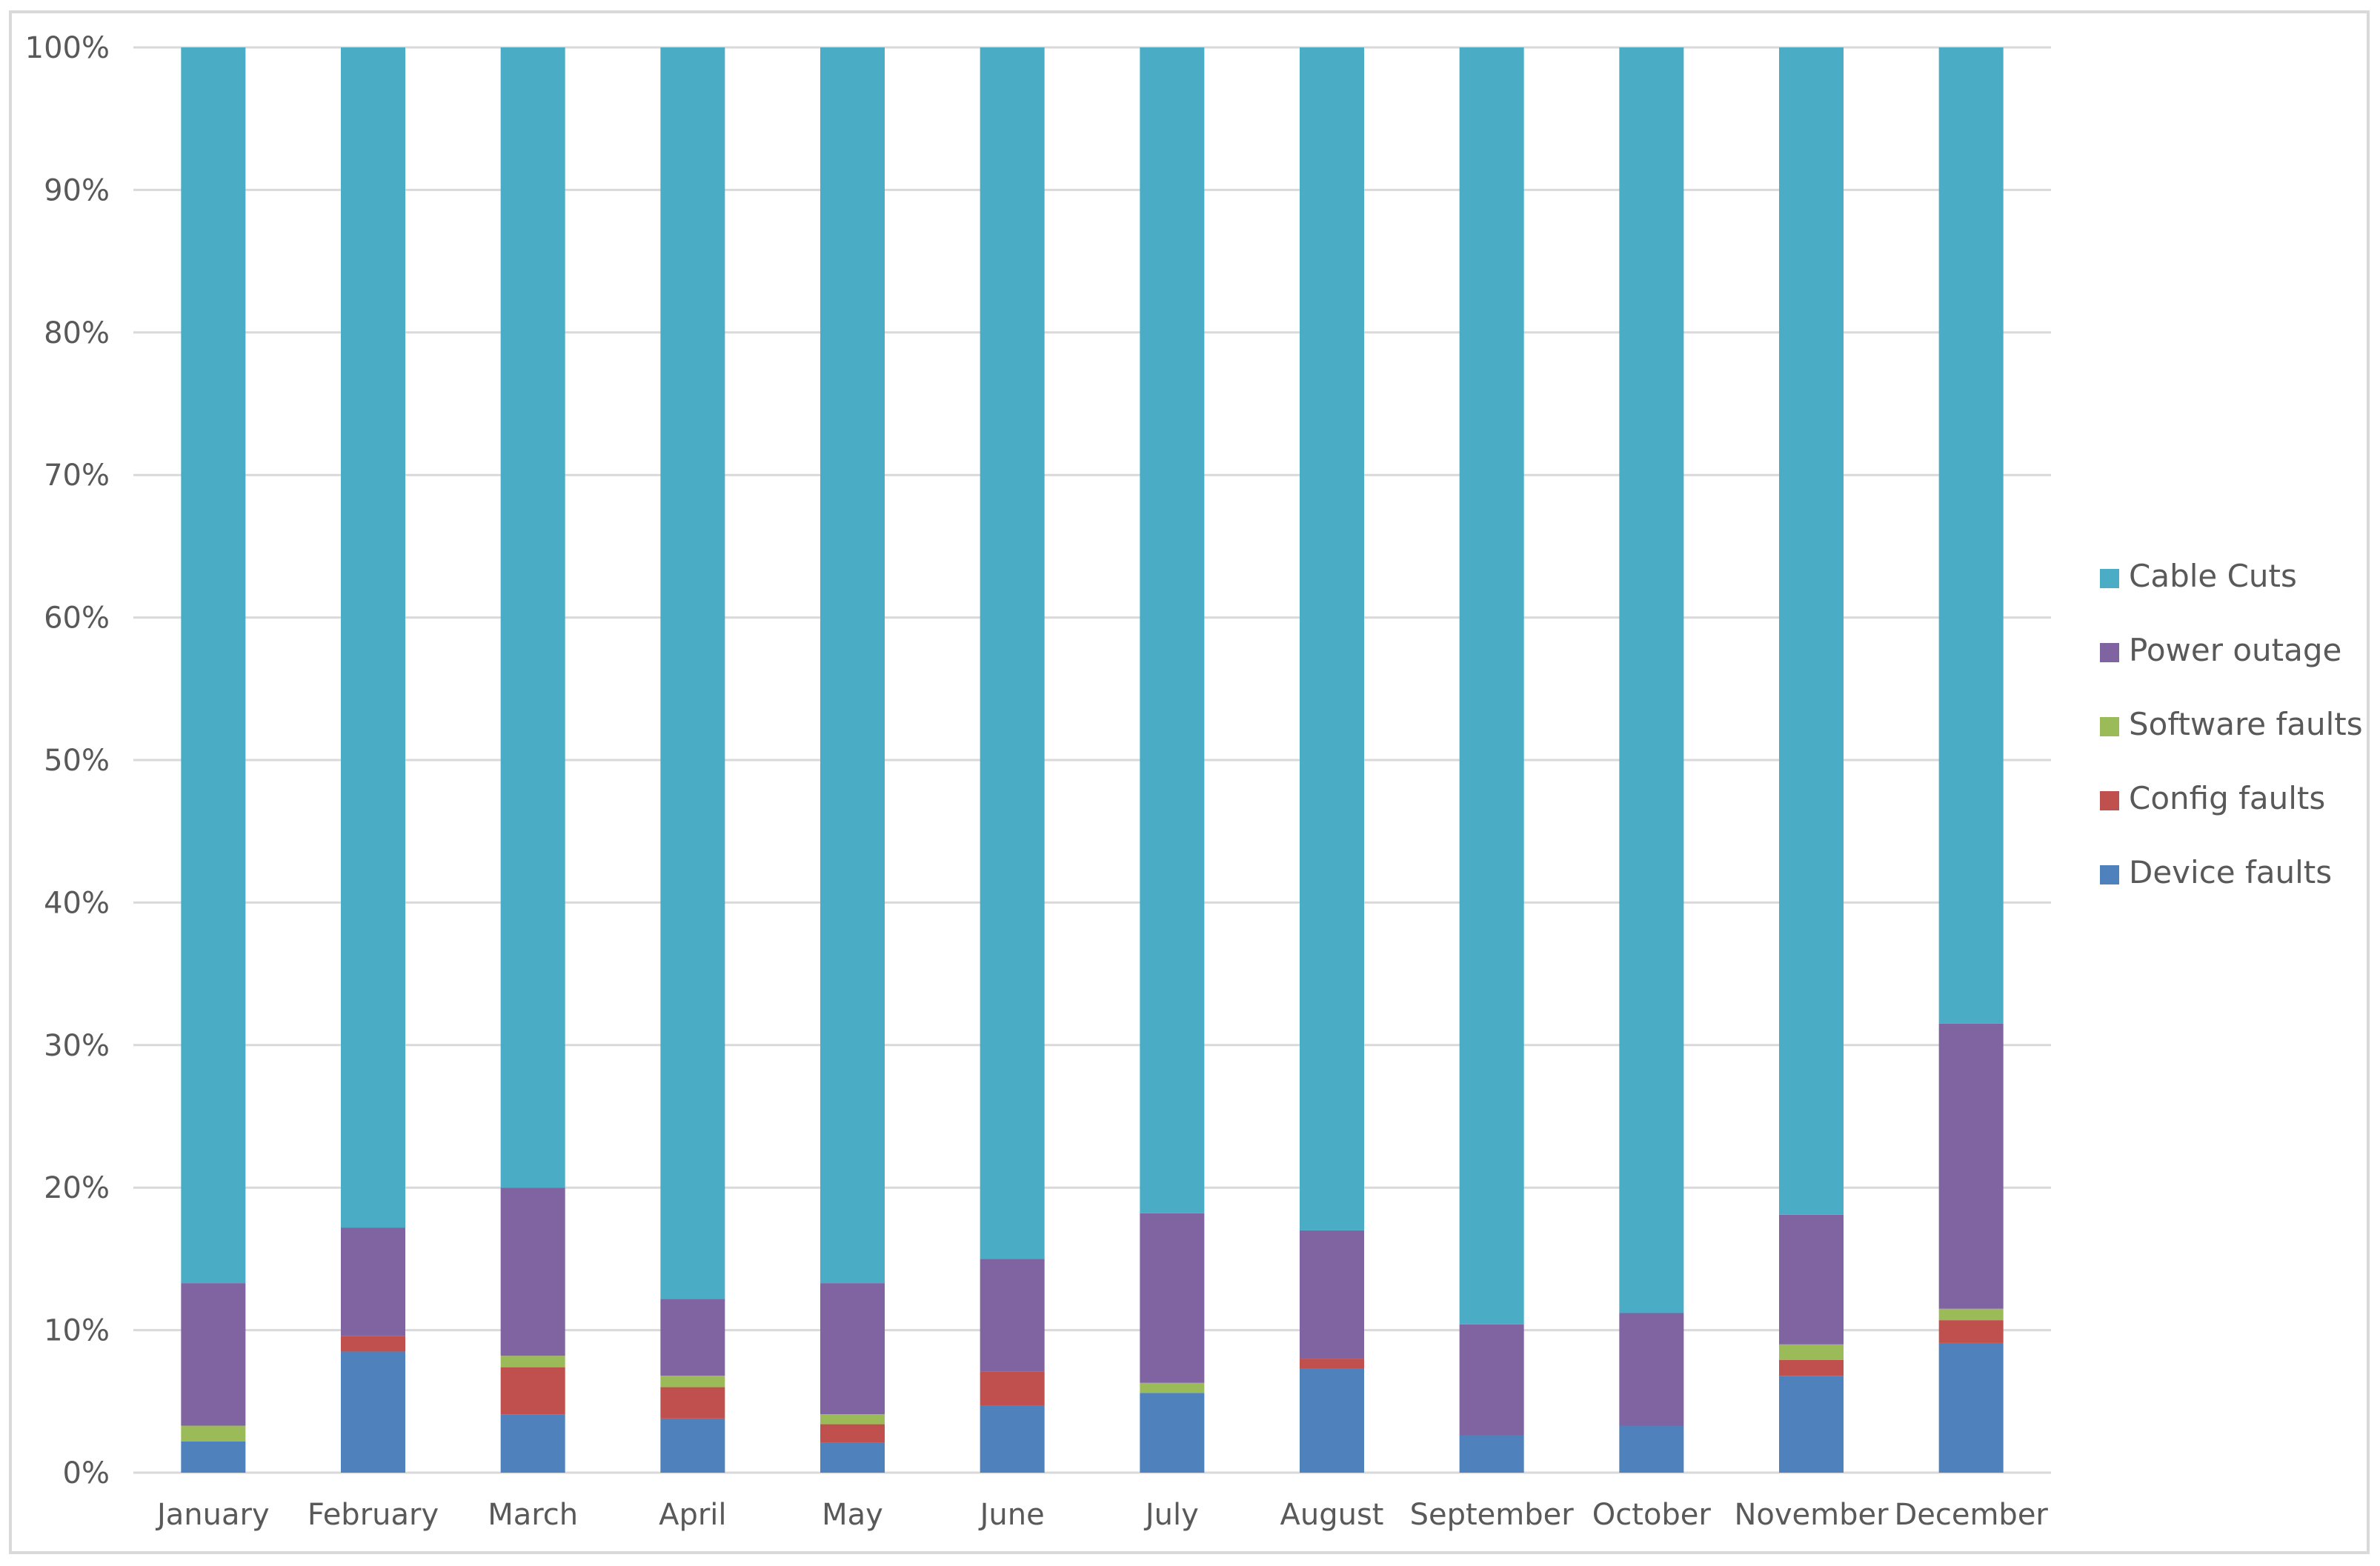  I want to click on x-tick-label: December, so click(1971, 1515).